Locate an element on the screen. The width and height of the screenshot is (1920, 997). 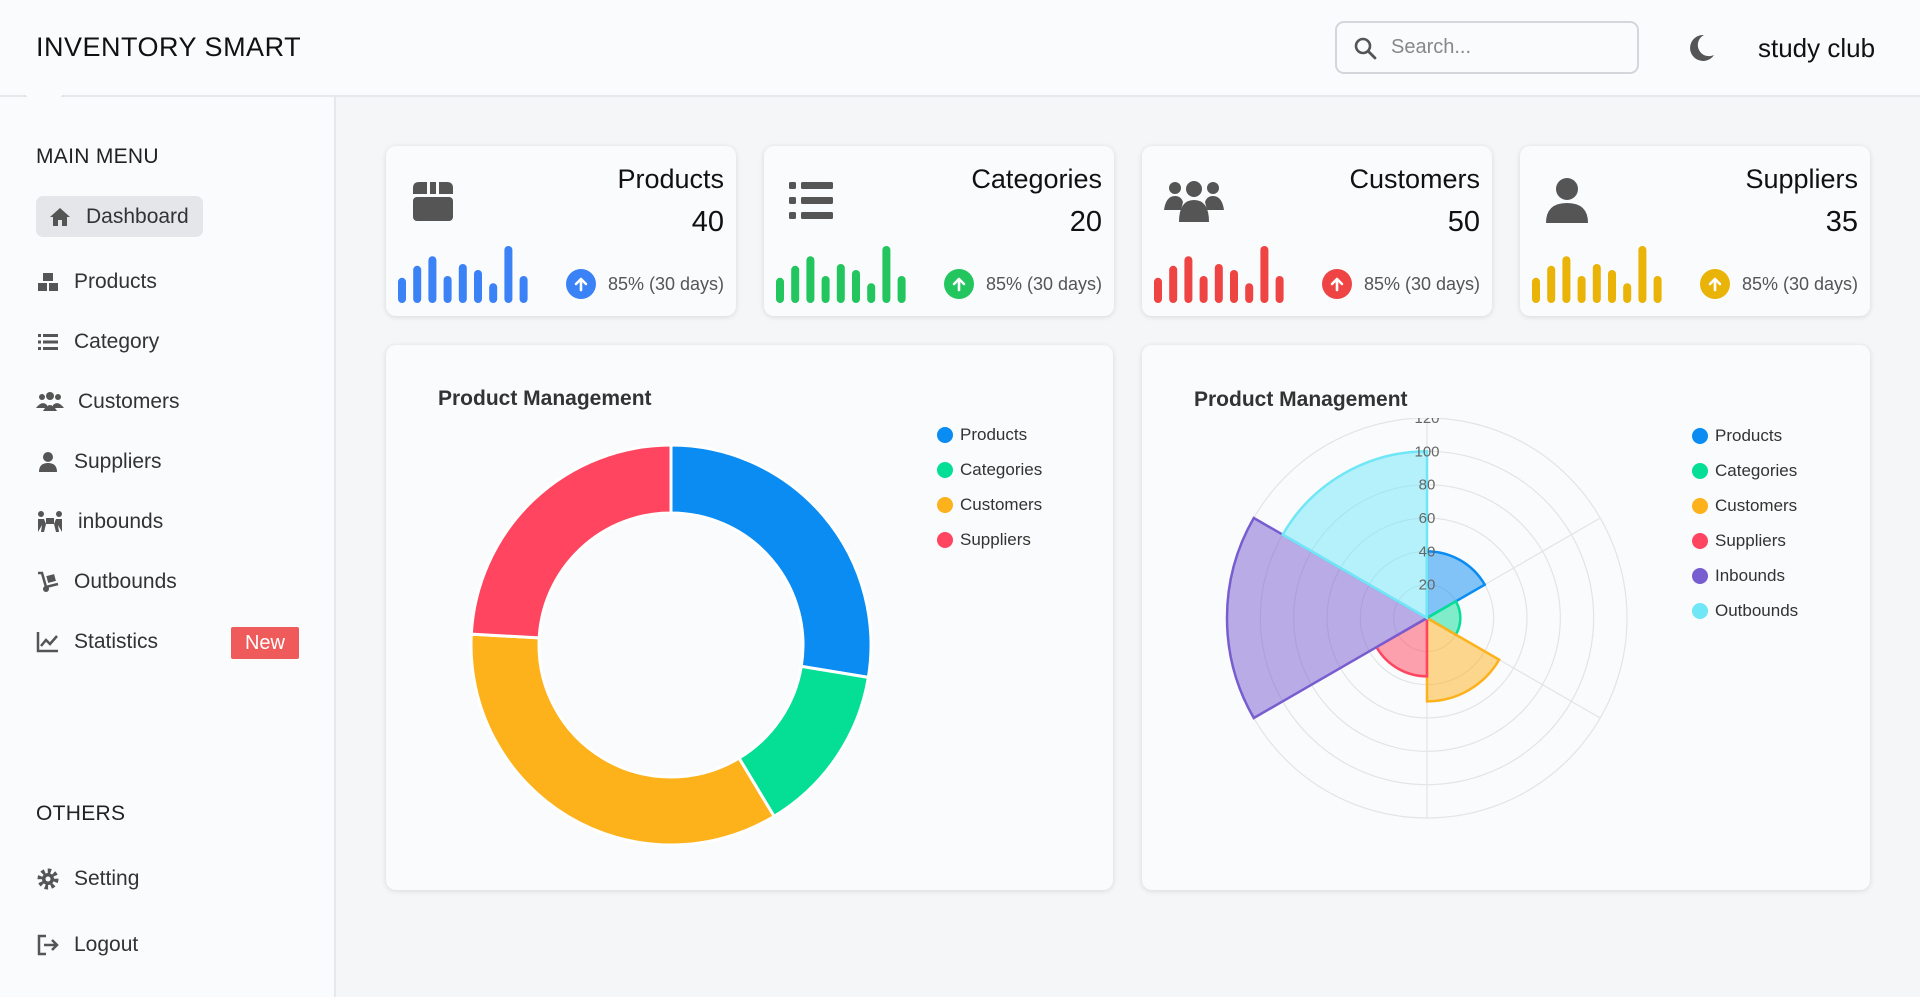
sidebar-item-customers: Customers is located at coordinates (108, 402).